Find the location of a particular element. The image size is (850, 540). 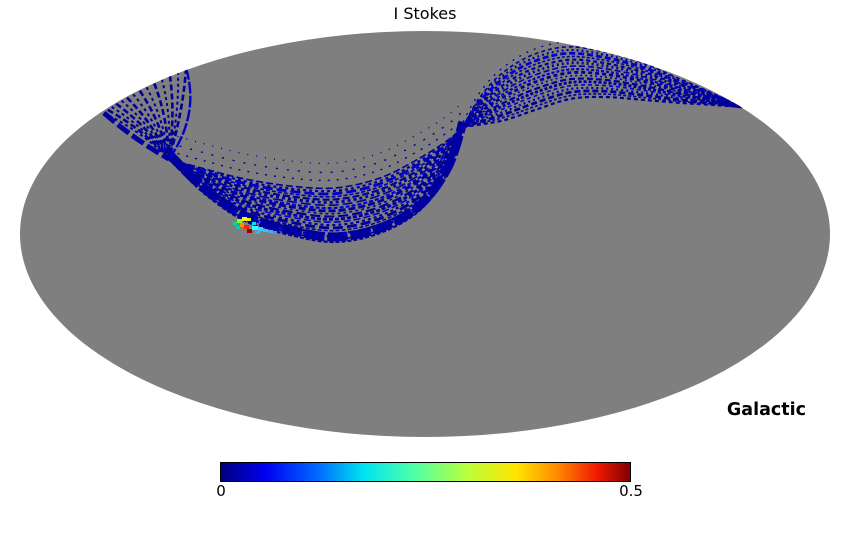

map-title: I Stokes is located at coordinates (425, 13).